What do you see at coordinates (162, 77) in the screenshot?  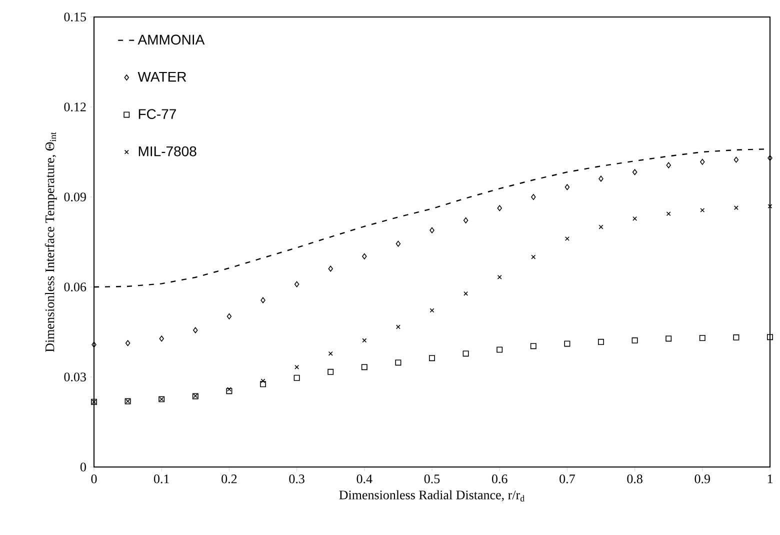 I see `legend-label: WATER` at bounding box center [162, 77].